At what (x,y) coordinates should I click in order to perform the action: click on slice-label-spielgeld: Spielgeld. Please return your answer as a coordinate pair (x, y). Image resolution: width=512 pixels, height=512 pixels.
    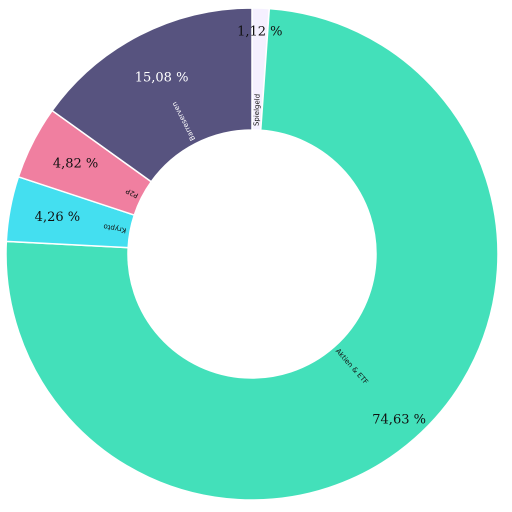
    Looking at the image, I should click on (257, 110).